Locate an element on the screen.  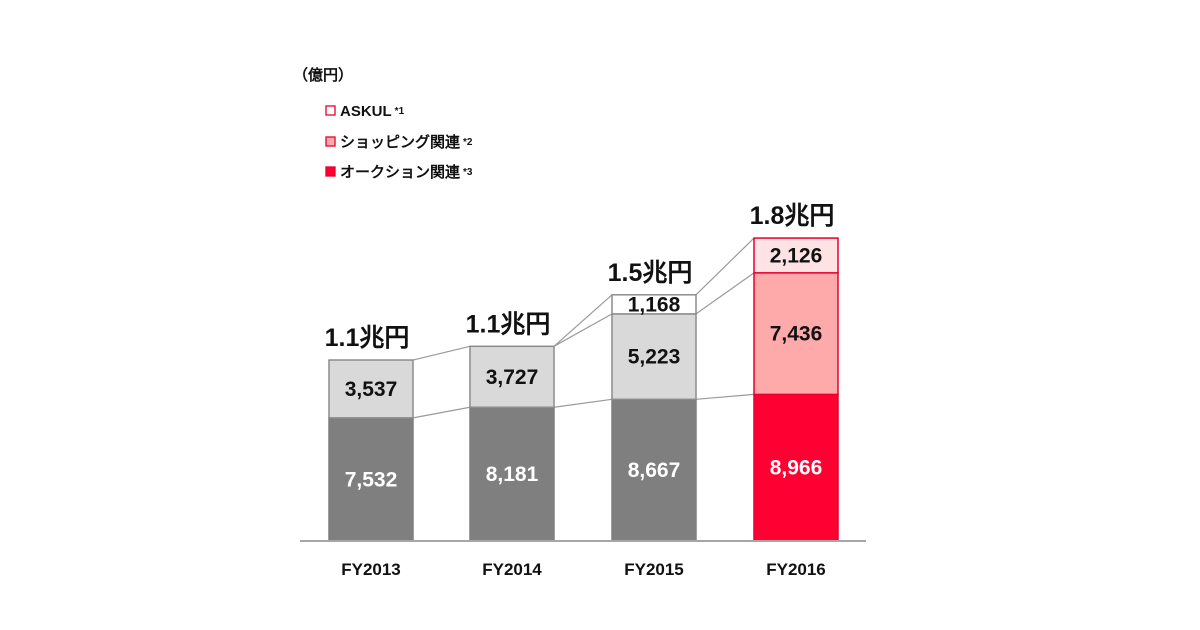
value-label-auction-fy2015: 8,667 is located at coordinates (654, 470).